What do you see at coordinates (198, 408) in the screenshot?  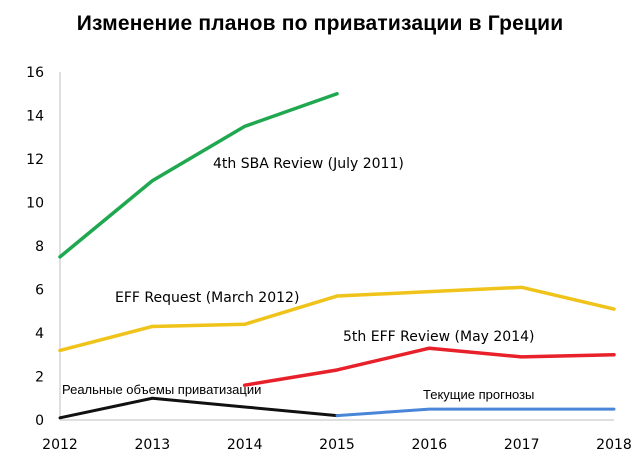 I see `series-line-actual` at bounding box center [198, 408].